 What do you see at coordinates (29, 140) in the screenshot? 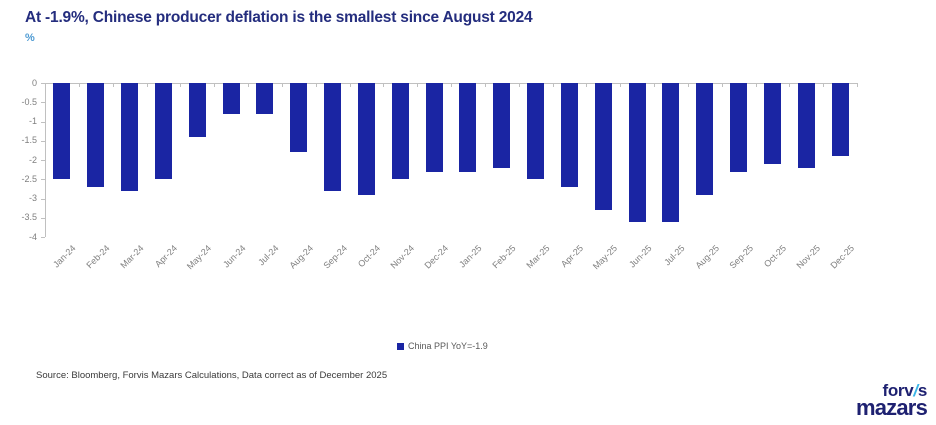
I see `y-axis-tick-label: -1.5` at bounding box center [29, 140].